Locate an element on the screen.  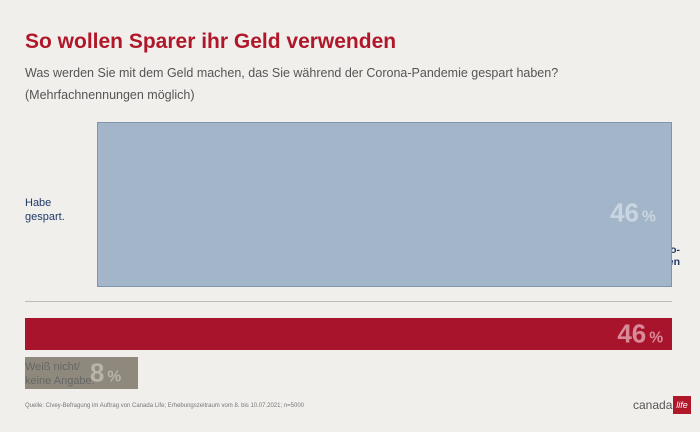
category-label: Habe nichts gespart. is located at coordinates (54, 335).